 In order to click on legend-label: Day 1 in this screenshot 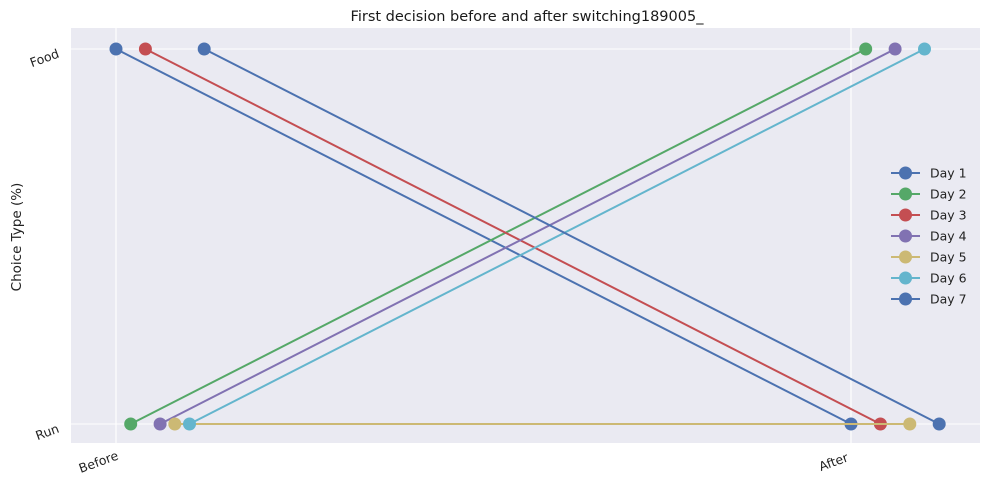, I will do `click(948, 173)`.